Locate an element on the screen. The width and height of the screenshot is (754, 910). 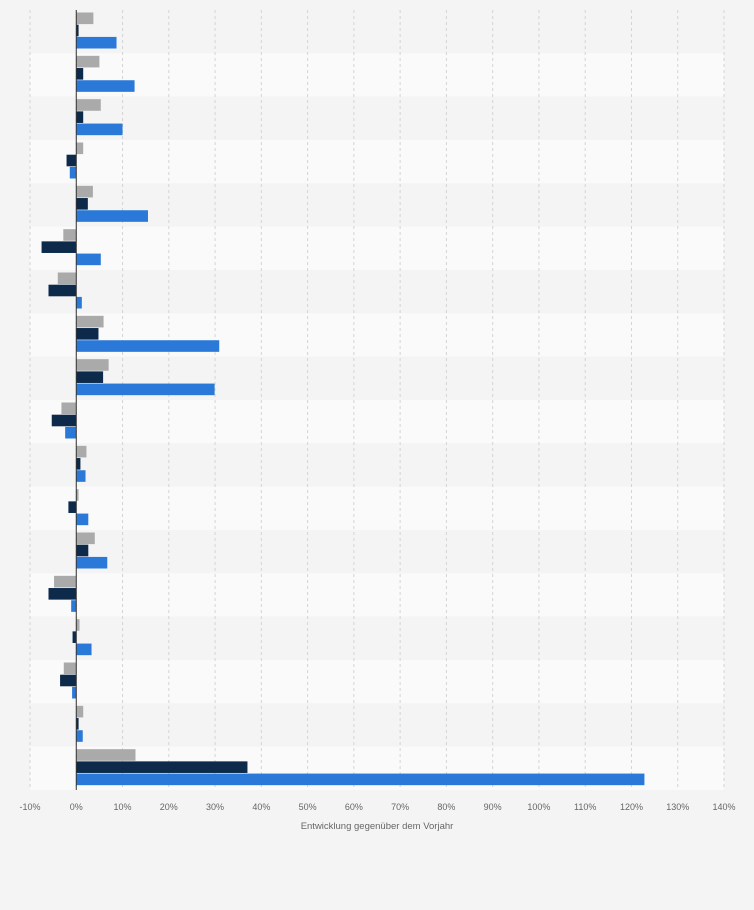
x-tick-label: -10% is located at coordinates (29, 807).